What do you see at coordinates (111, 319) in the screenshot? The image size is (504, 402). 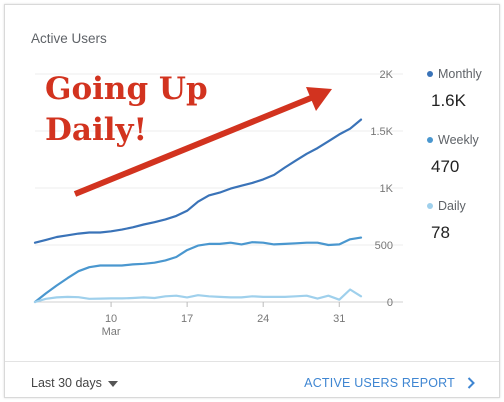 I see `x-tick-label: 10` at bounding box center [111, 319].